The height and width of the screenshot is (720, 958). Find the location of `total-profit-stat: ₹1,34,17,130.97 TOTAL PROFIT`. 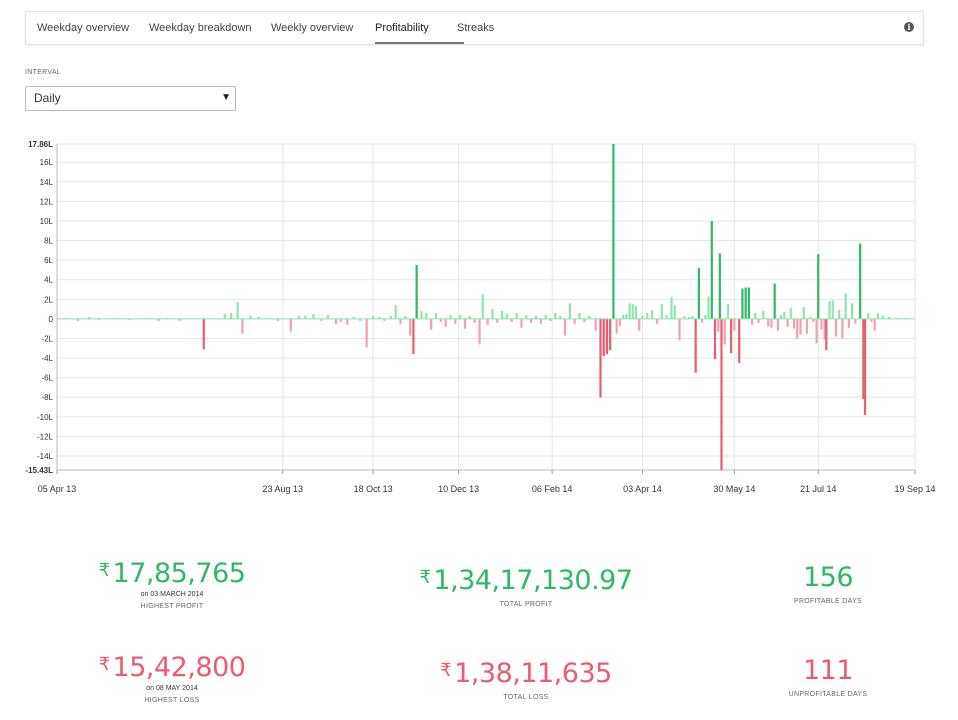

total-profit-stat: ₹1,34,17,130.97 TOTAL PROFIT is located at coordinates (526, 586).